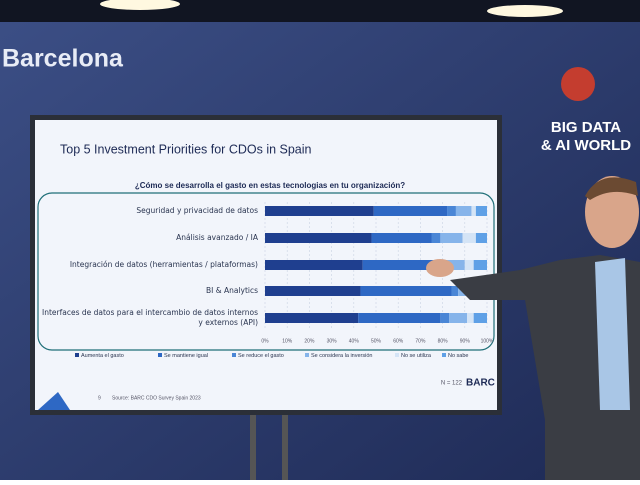  What do you see at coordinates (416, 356) in the screenshot?
I see `legend-label: No se utiliza` at bounding box center [416, 356].